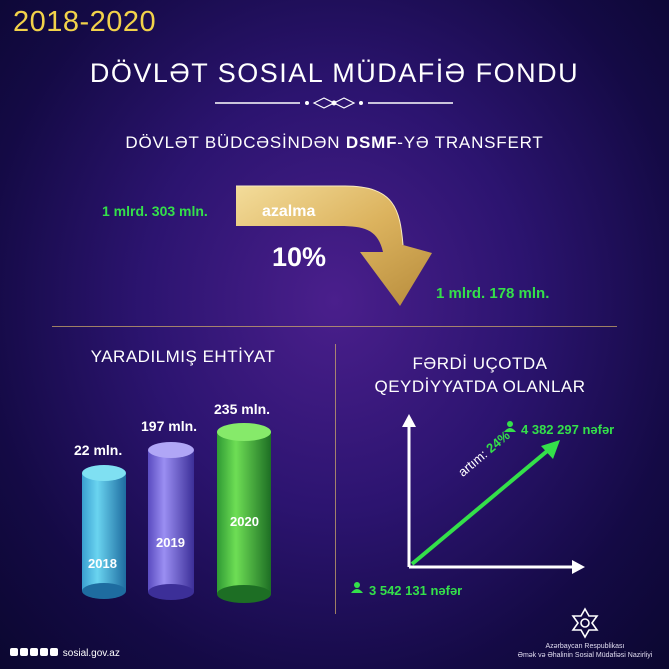  I want to click on start-count: 3 542 131 nəfər, so click(416, 590).